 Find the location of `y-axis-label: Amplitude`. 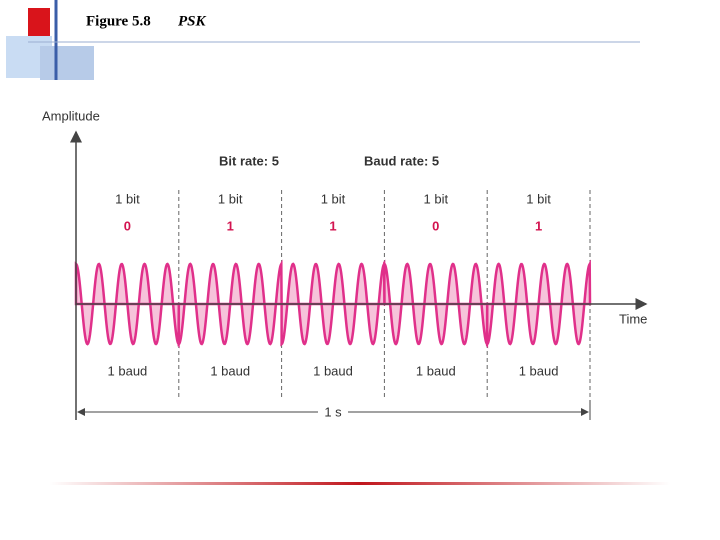

y-axis-label: Amplitude is located at coordinates (71, 115).